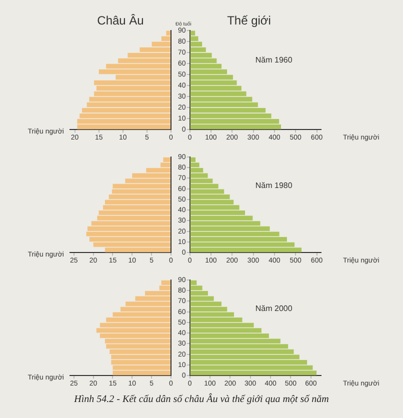 The width and height of the screenshot is (403, 418). What do you see at coordinates (274, 59) in the screenshot?
I see `text: Năm 1960` at bounding box center [274, 59].